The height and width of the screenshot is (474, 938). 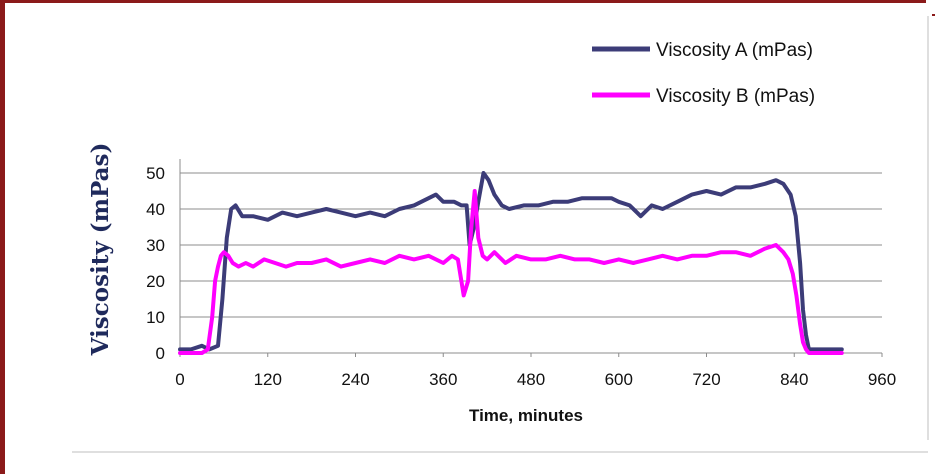 What do you see at coordinates (355, 379) in the screenshot?
I see `x-tick-label-240: 240` at bounding box center [355, 379].